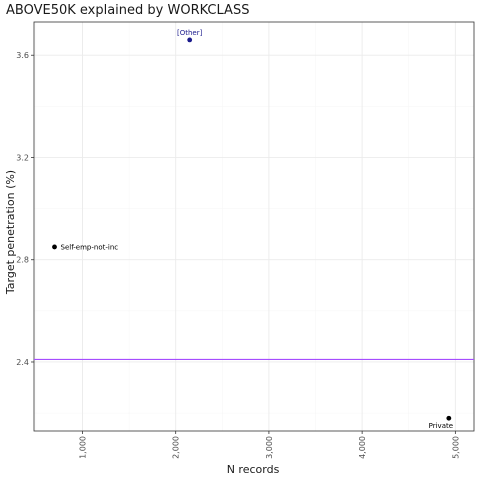  Describe the element at coordinates (82, 447) in the screenshot. I see `x-tick-label: 1,000` at that location.